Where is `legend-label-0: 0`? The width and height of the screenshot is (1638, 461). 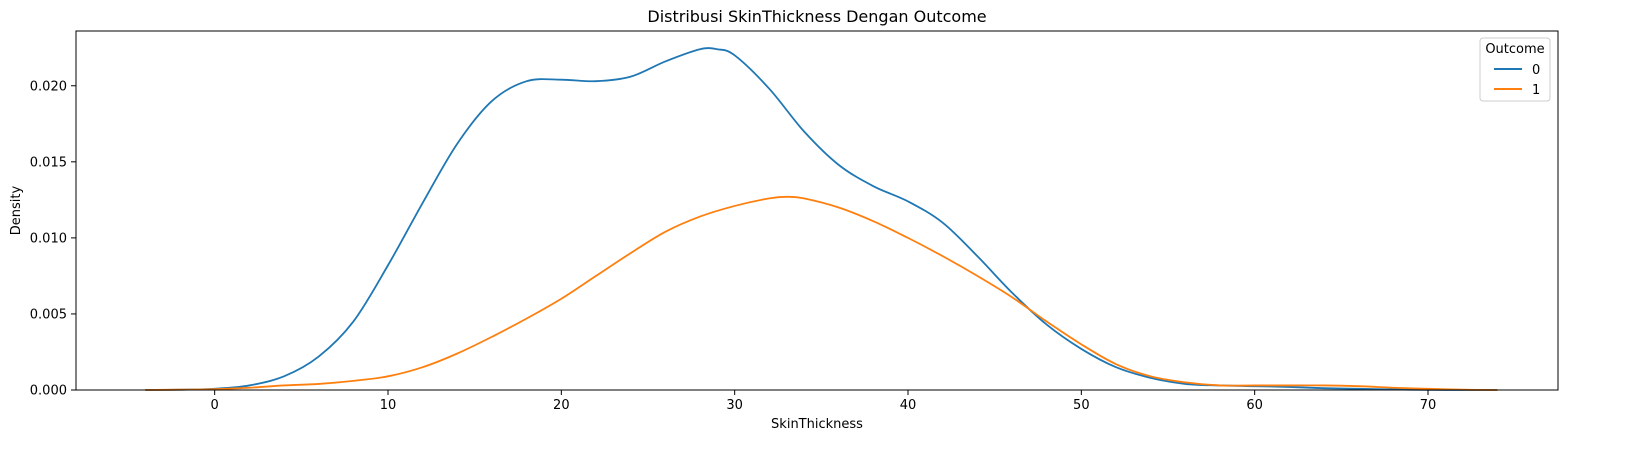 legend-label-0: 0 is located at coordinates (1536, 70).